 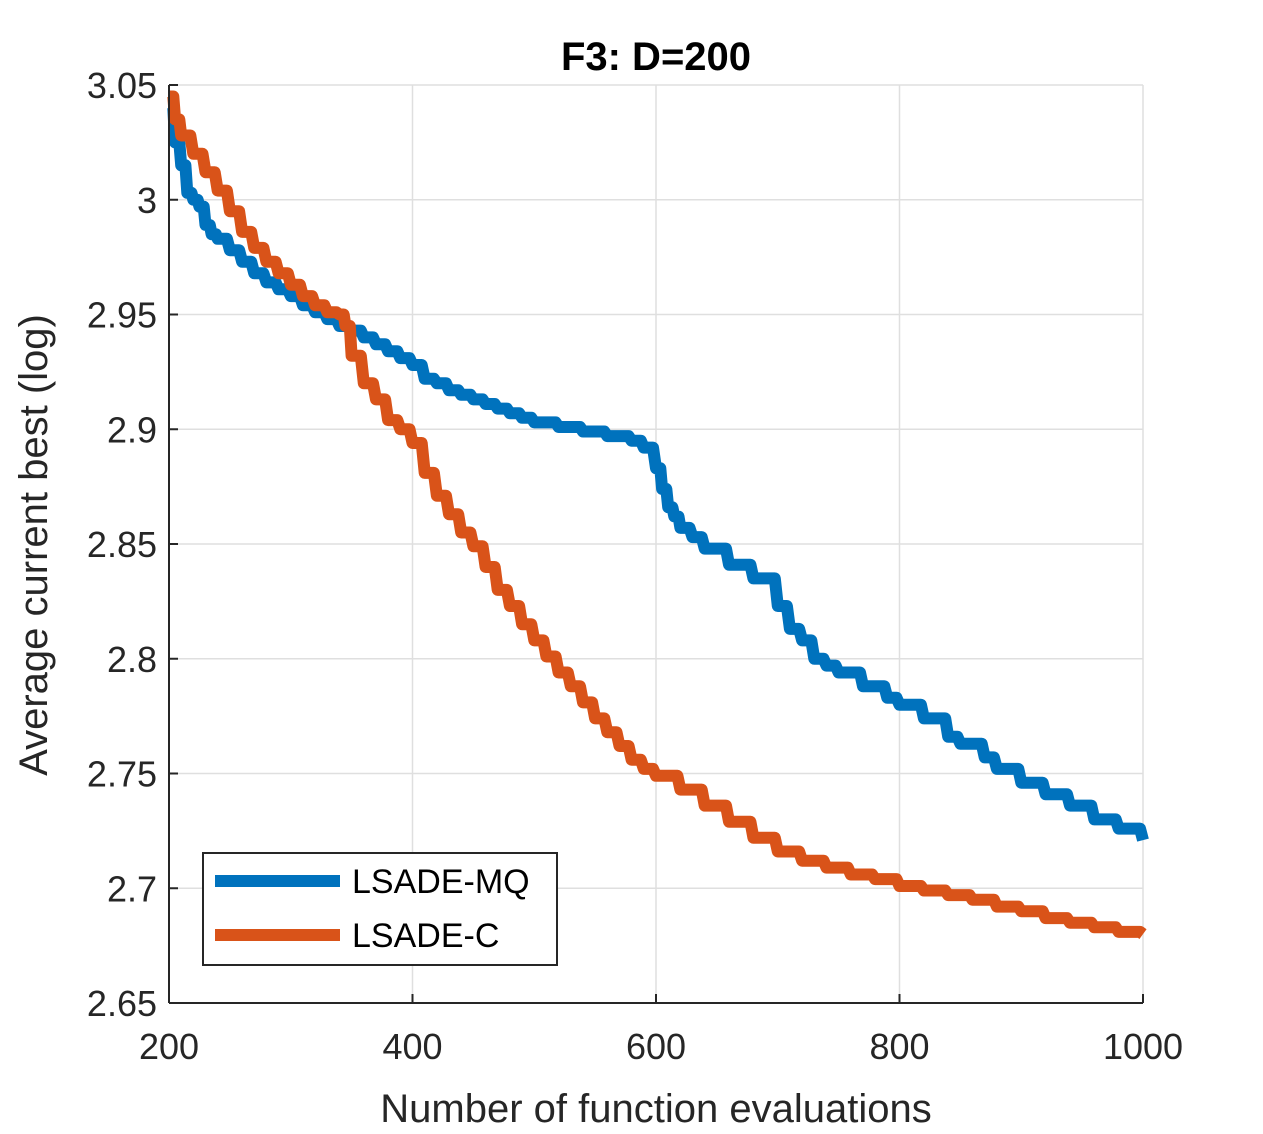 What do you see at coordinates (34, 545) in the screenshot?
I see `y-axis-label: Average current best (log)` at bounding box center [34, 545].